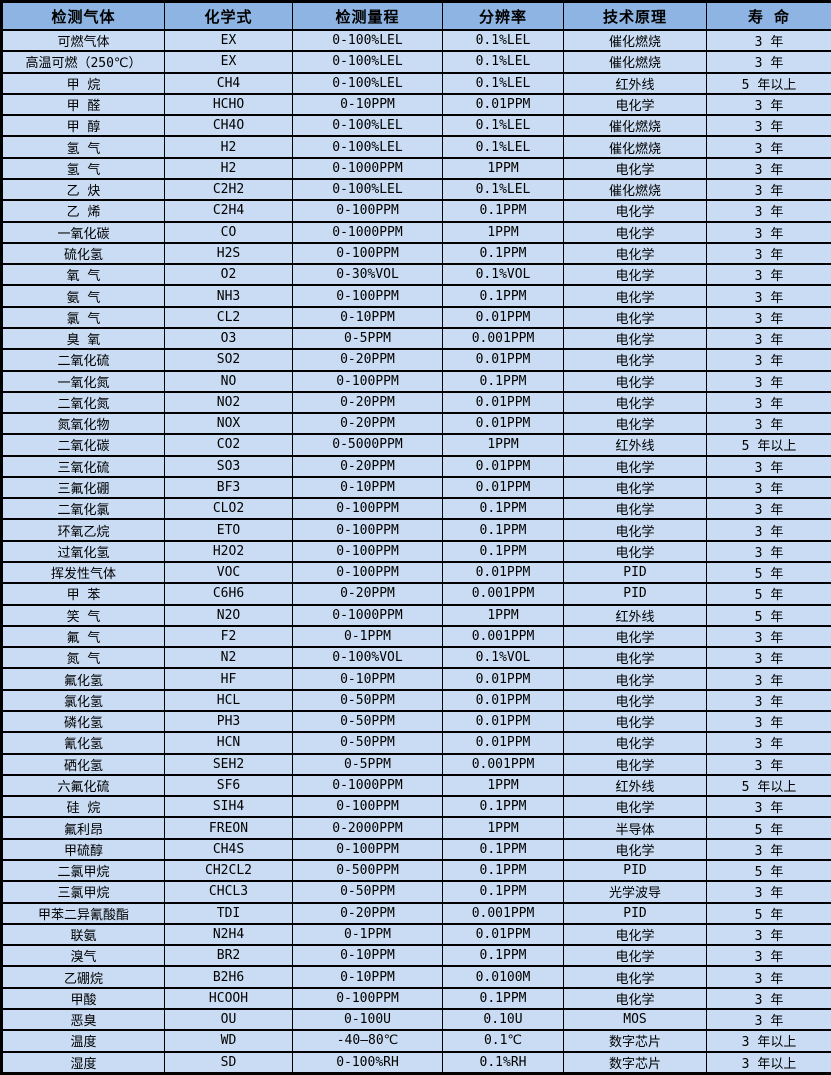 This screenshot has height=1075, width=831. What do you see at coordinates (228, 934) in the screenshot?
I see `table-cell: N2H4` at bounding box center [228, 934].